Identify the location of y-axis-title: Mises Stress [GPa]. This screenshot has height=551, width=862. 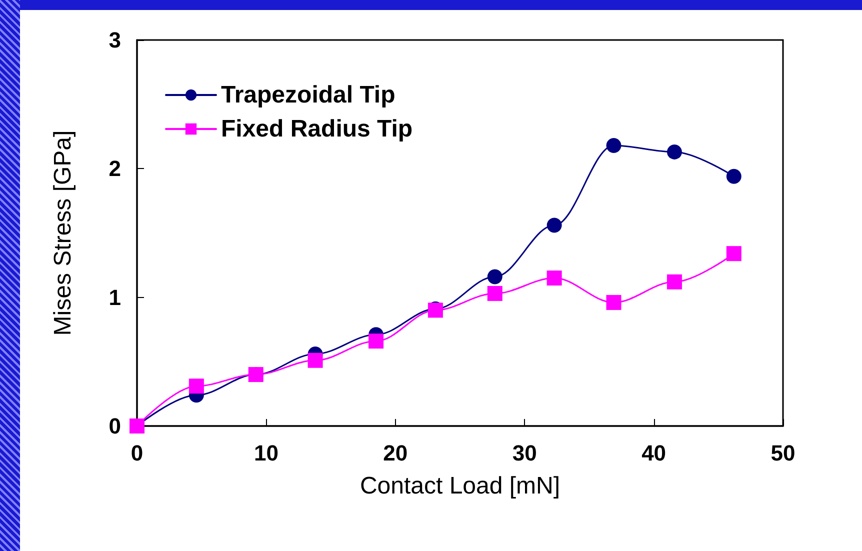
(63, 233).